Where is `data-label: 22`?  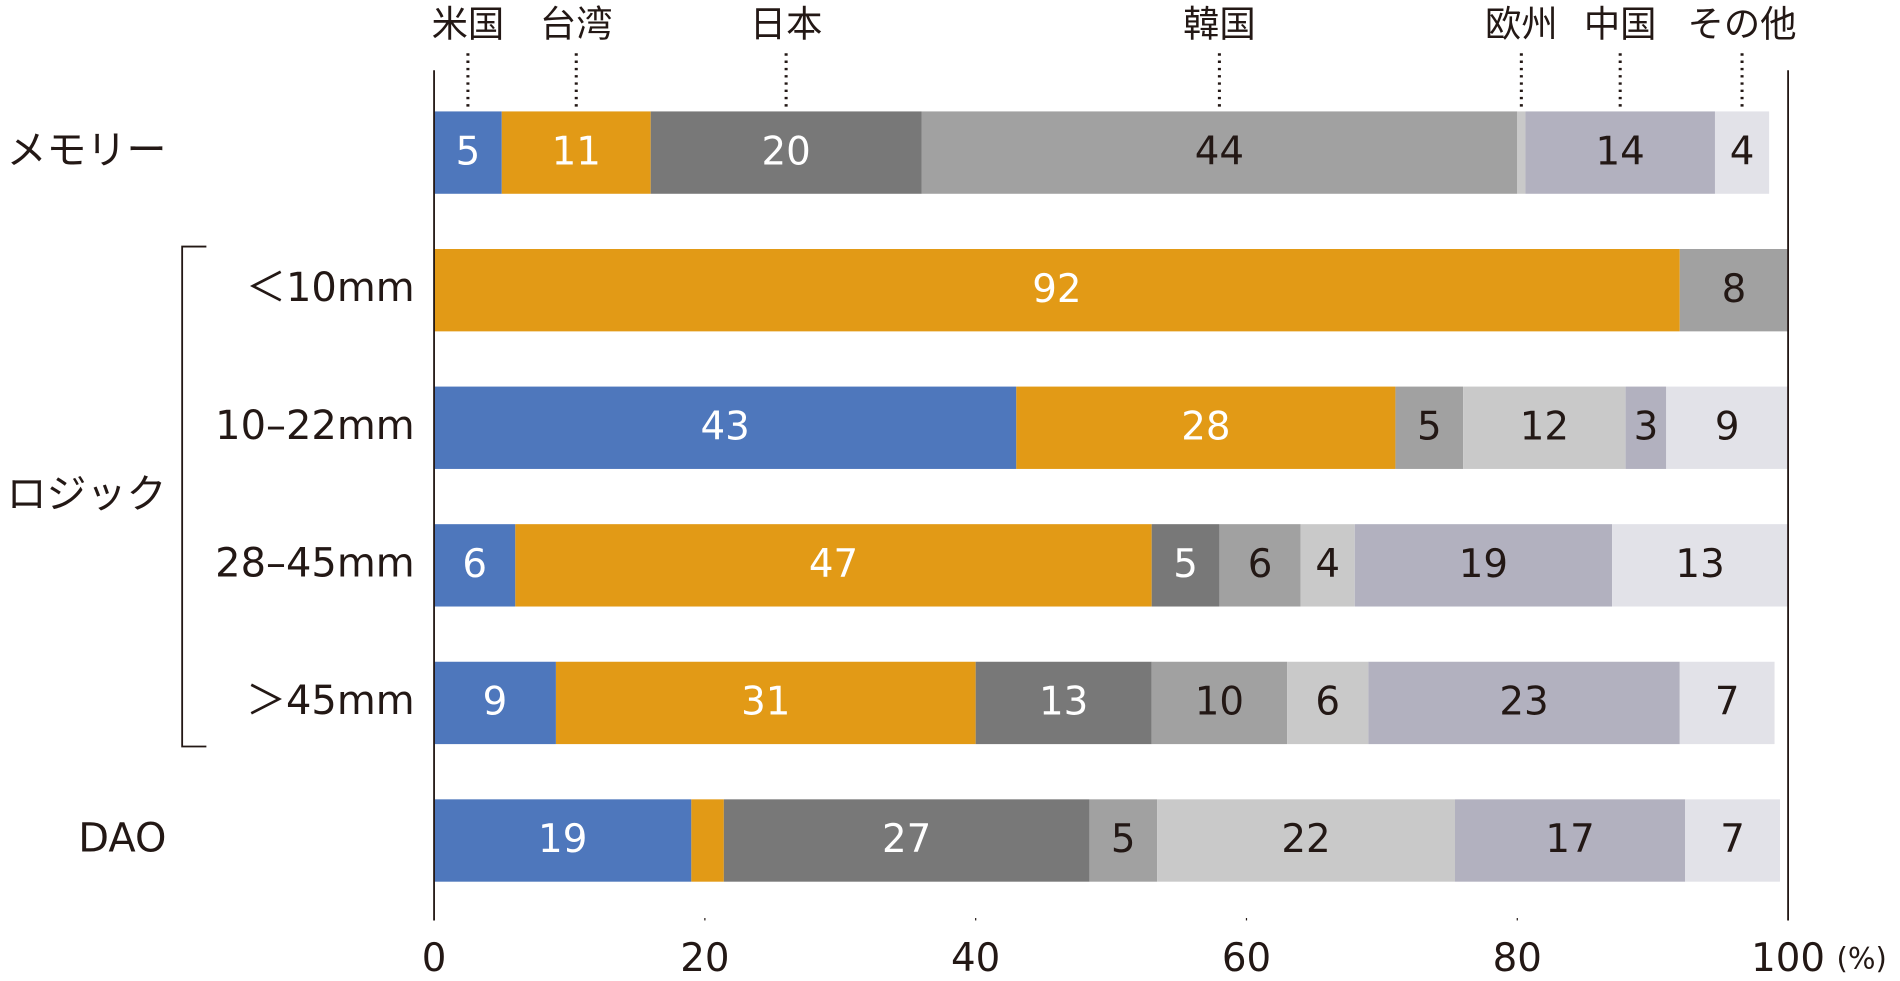 data-label: 22 is located at coordinates (1305, 839).